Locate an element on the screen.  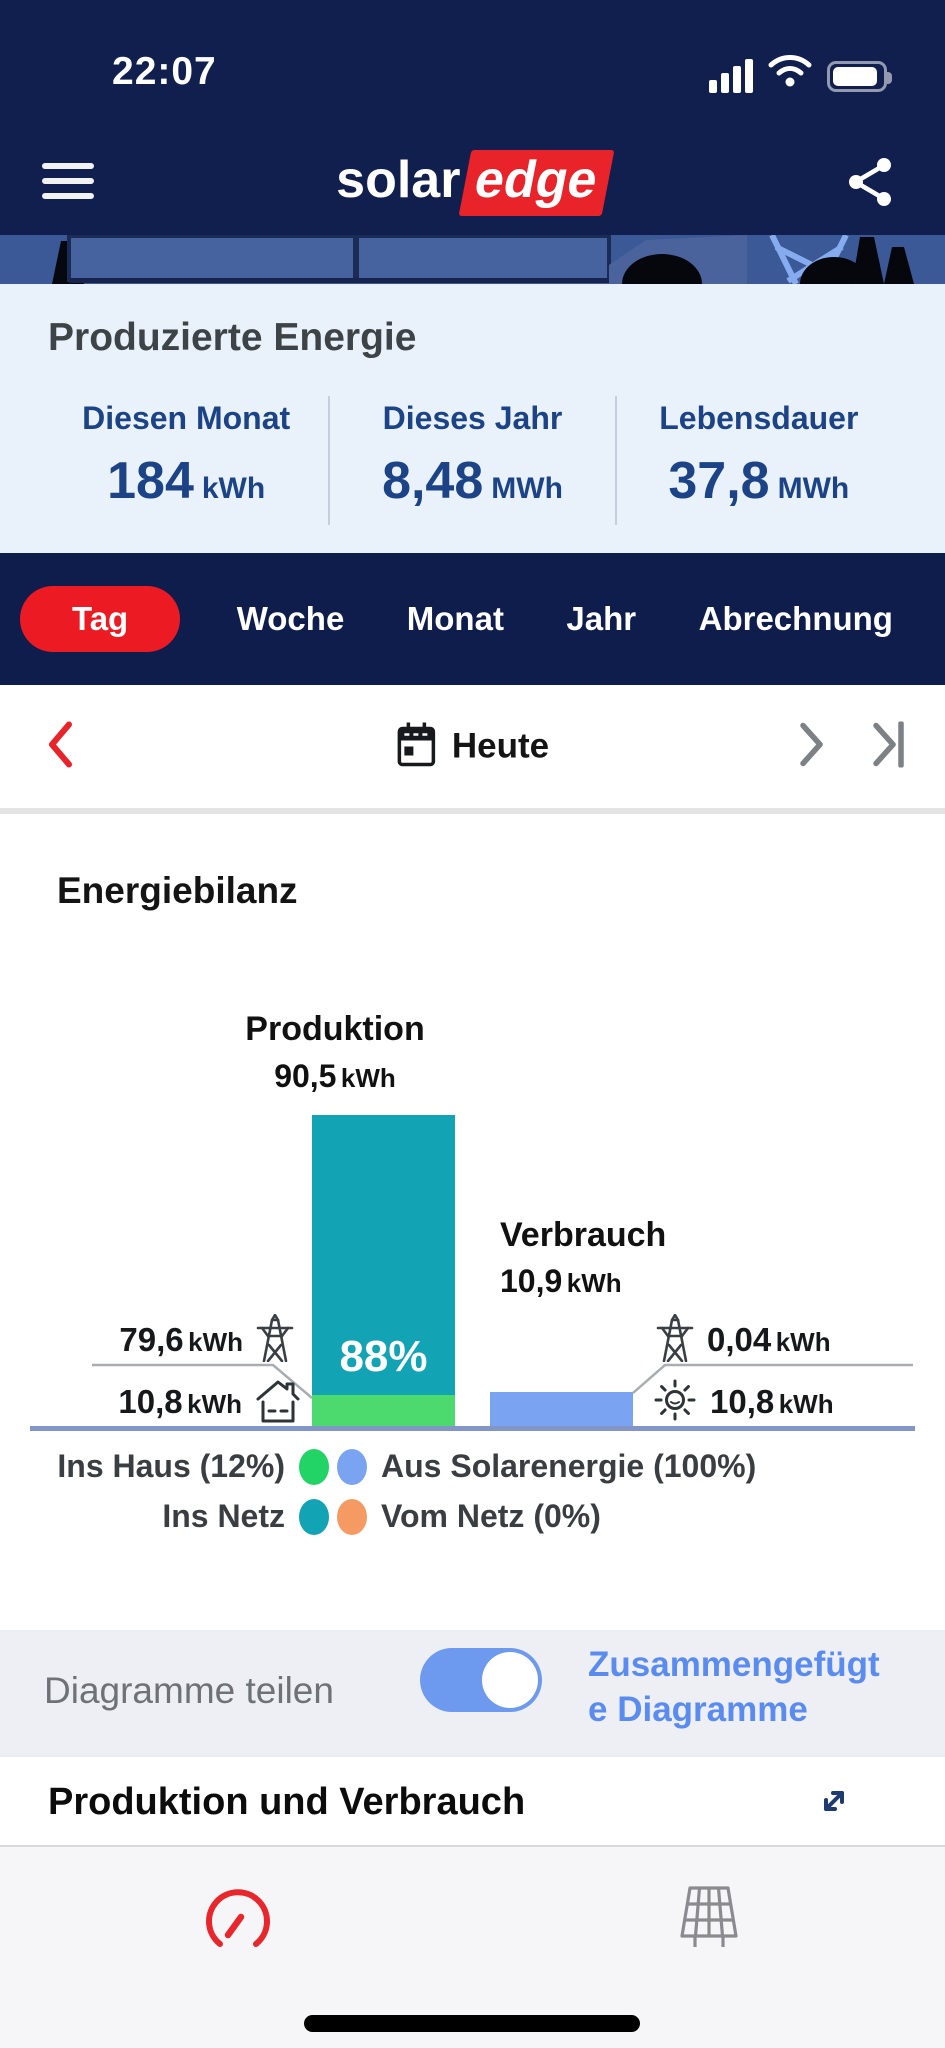
production-bar-share-label: 88% is located at coordinates (383, 1356).